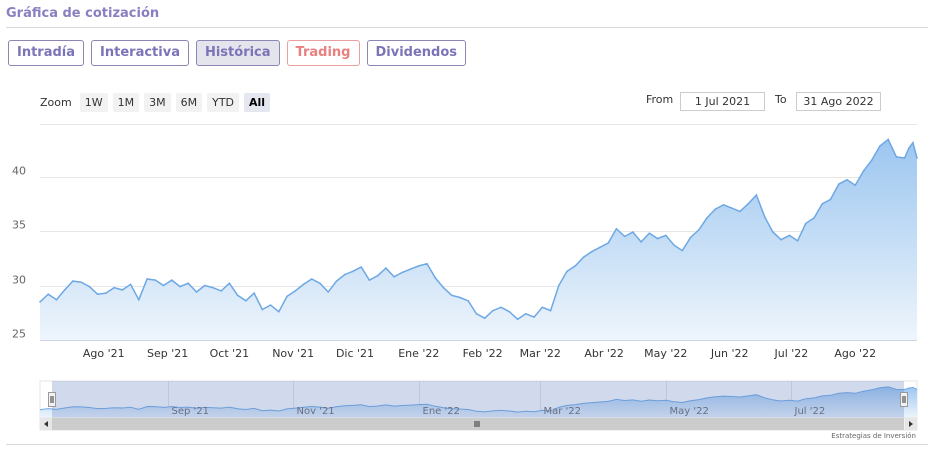 The height and width of the screenshot is (456, 934). What do you see at coordinates (46, 53) in the screenshot?
I see `tab-intradia: Intradía` at bounding box center [46, 53].